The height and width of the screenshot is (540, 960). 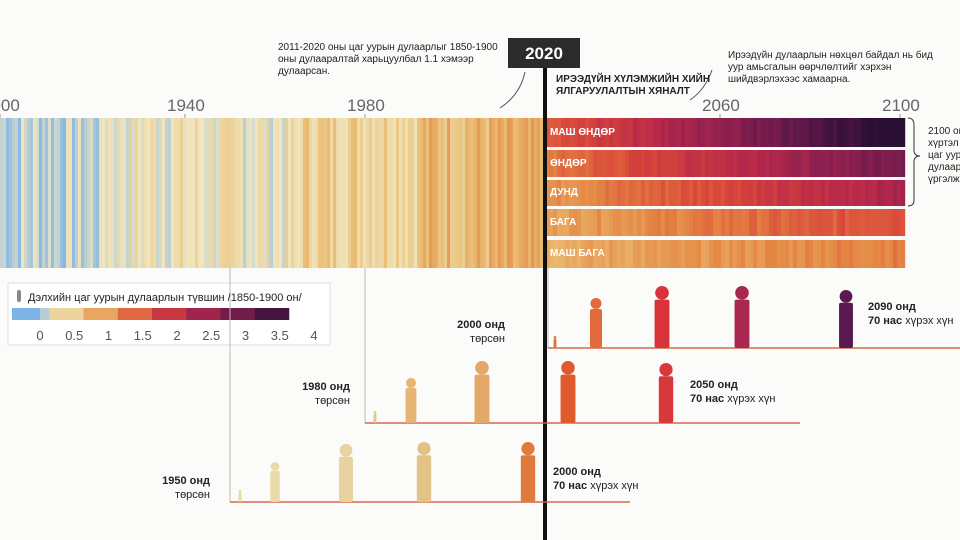 I want to click on end-label: 2050 онд 70 нас хүрэх хүн, so click(x=732, y=392).